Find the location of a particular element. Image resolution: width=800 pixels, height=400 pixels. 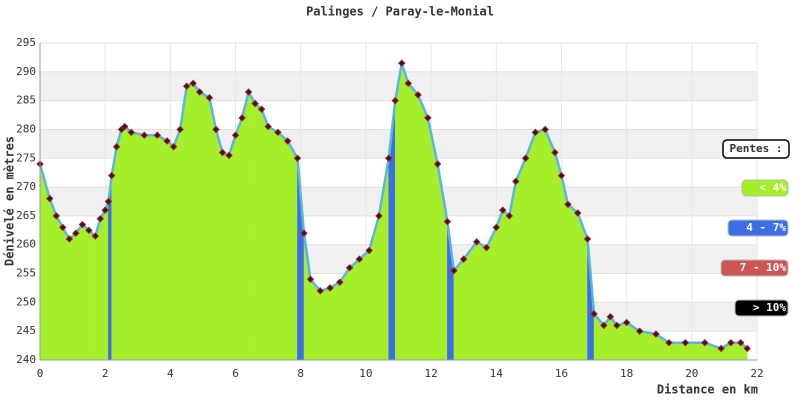

y-tick-label: 245 is located at coordinates (26, 330).